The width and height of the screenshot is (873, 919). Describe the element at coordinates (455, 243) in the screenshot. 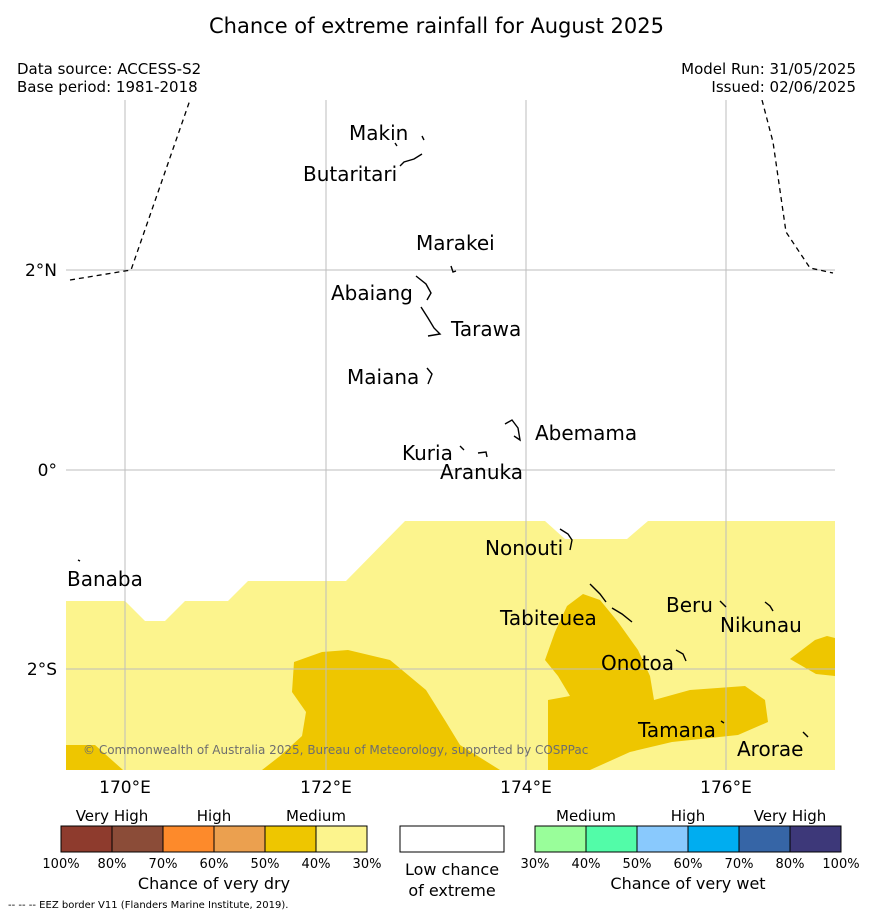

I see `island-label-marakei: Marakei` at that location.